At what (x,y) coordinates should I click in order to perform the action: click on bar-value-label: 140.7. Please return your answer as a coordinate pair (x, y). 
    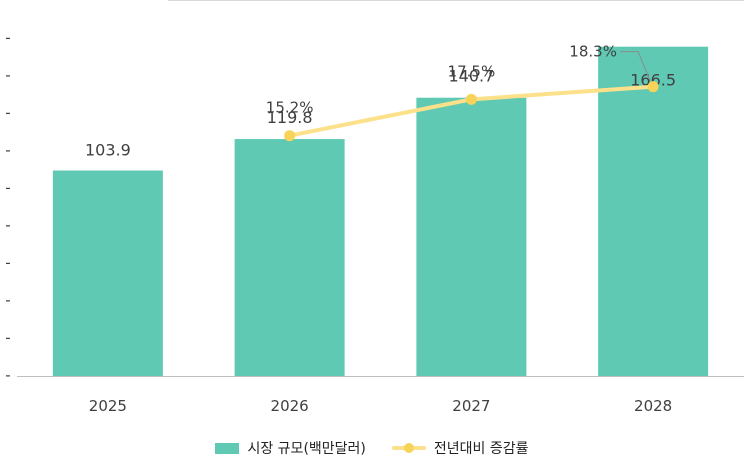
    Looking at the image, I should click on (471, 76).